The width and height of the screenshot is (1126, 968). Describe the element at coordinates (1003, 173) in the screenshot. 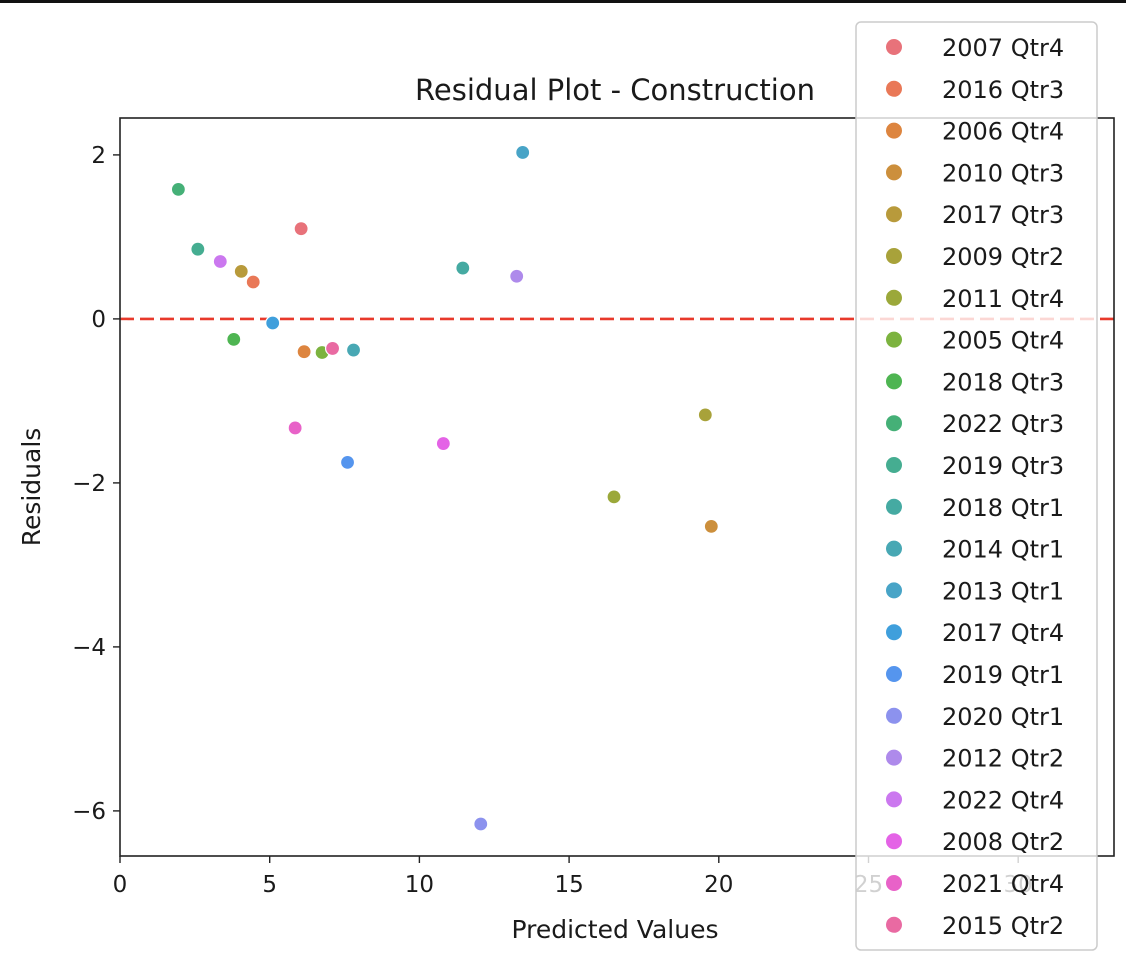

I see `legend-label: 2010 Qtr3` at that location.